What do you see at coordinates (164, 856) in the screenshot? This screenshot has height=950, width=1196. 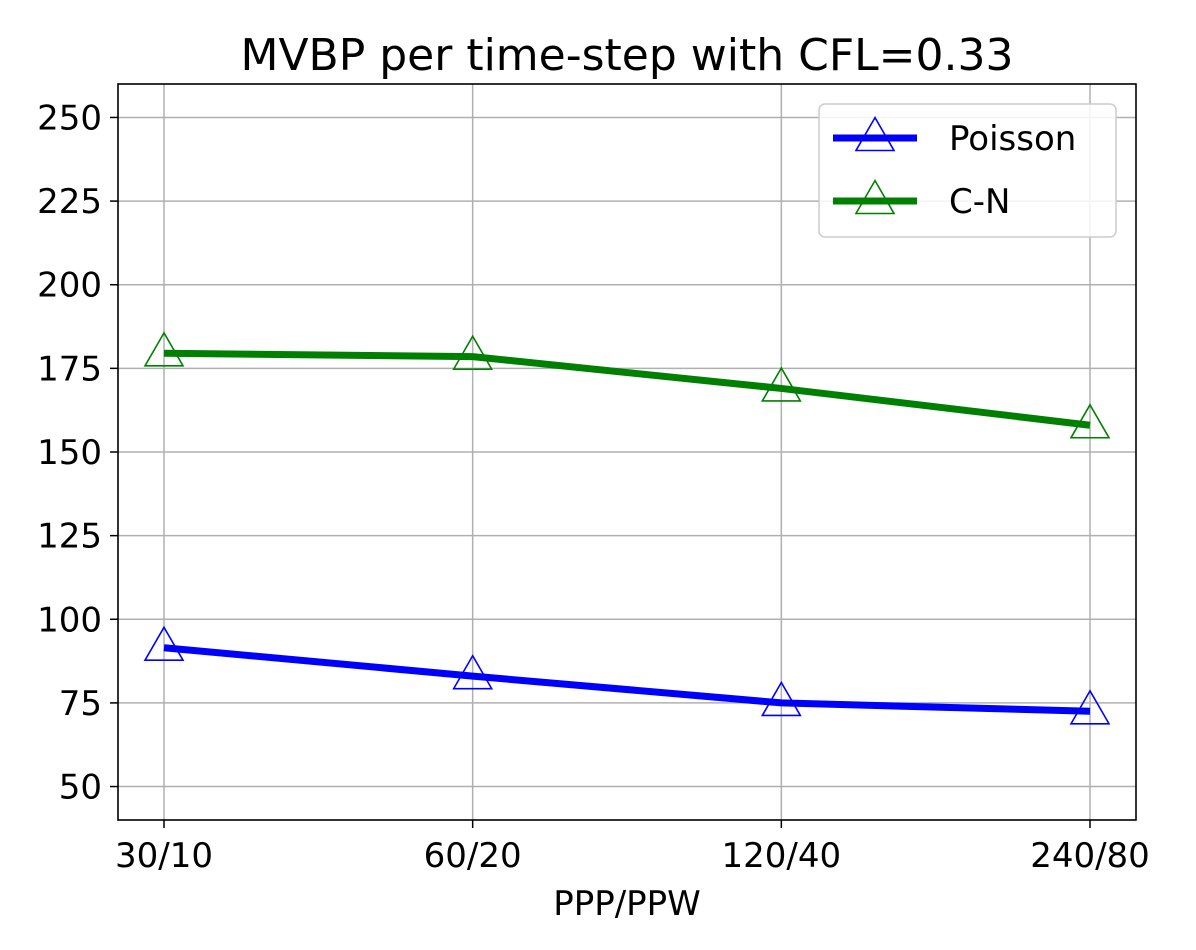 I see `x-tick-label: 30/10` at bounding box center [164, 856].